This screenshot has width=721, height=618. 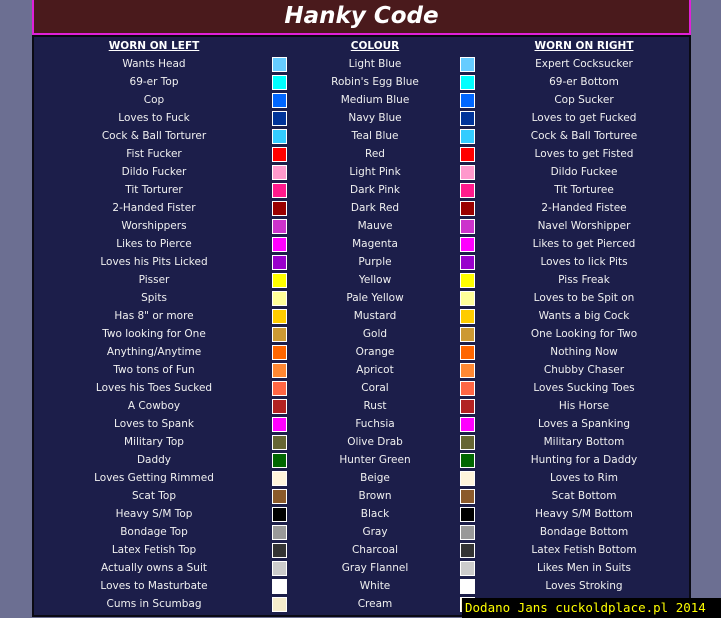 I want to click on table-row: Spits Pale Yellow Loves to be Spit on, so click(x=361, y=298).